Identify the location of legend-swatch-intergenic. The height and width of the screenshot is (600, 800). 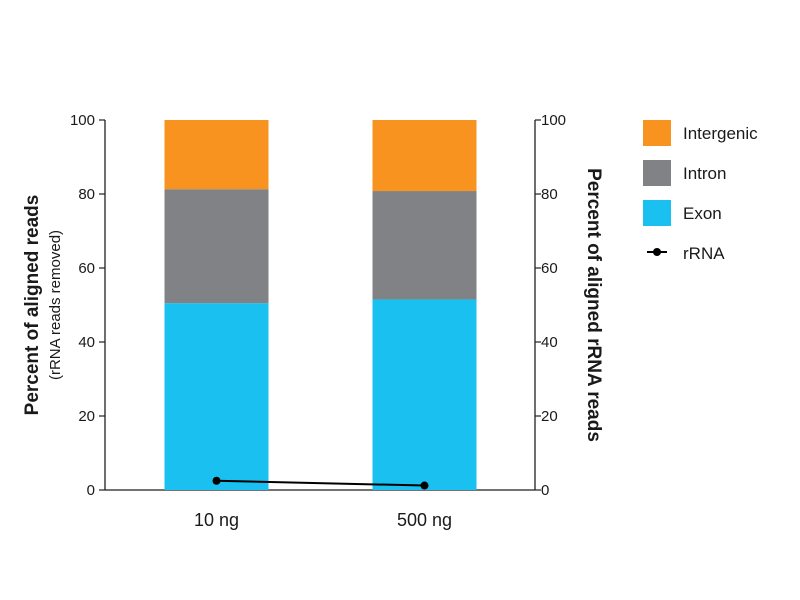
(657, 133).